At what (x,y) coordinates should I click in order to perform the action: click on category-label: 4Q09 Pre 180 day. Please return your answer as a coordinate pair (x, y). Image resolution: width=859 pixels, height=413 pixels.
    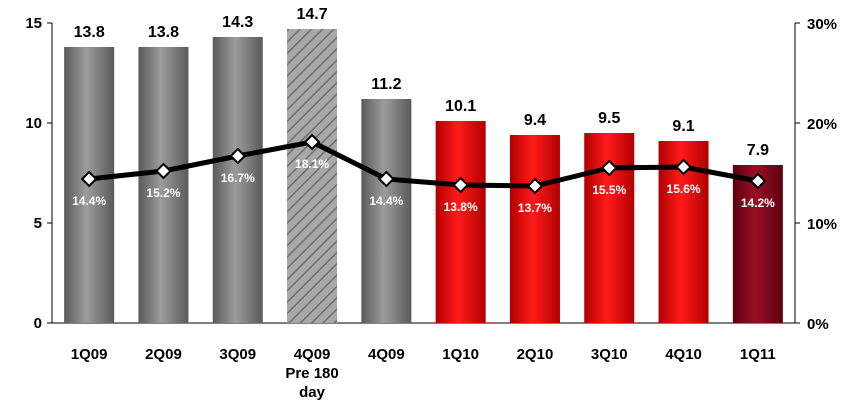
    Looking at the image, I should click on (311, 373).